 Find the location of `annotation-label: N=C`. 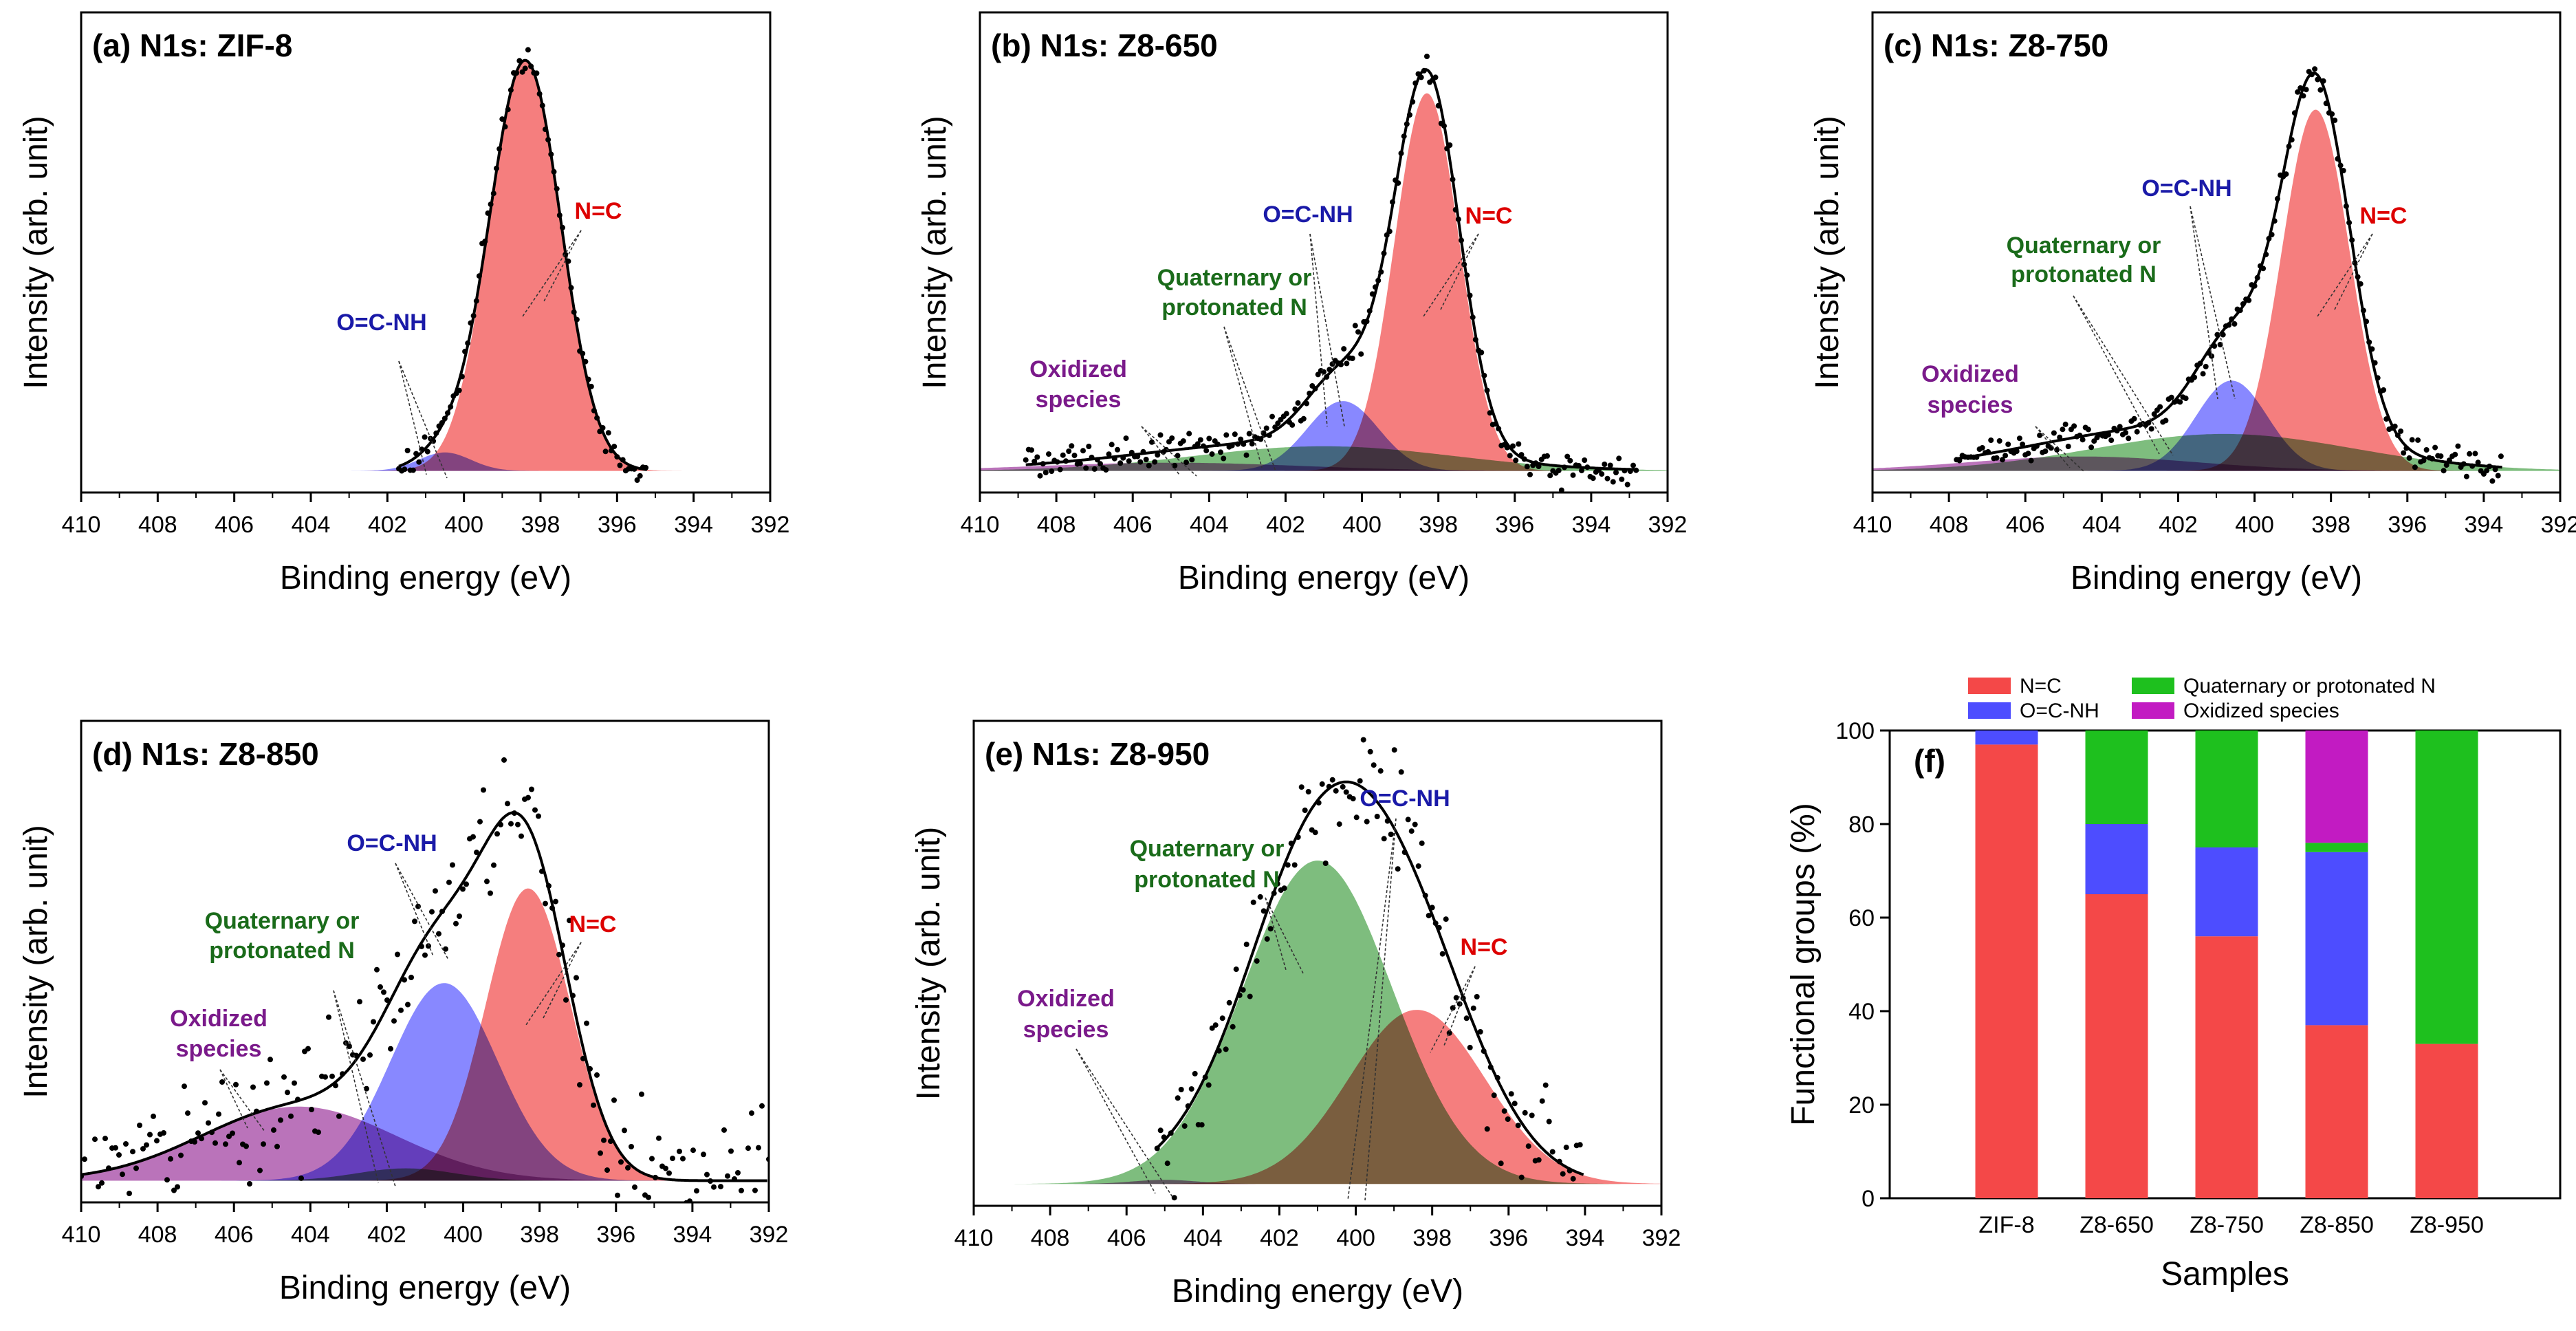

annotation-label: N=C is located at coordinates (1489, 216).